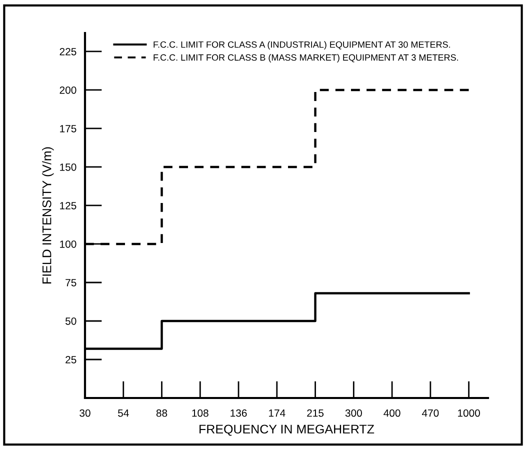 The width and height of the screenshot is (526, 450). I want to click on x-tick-label: 174, so click(277, 413).